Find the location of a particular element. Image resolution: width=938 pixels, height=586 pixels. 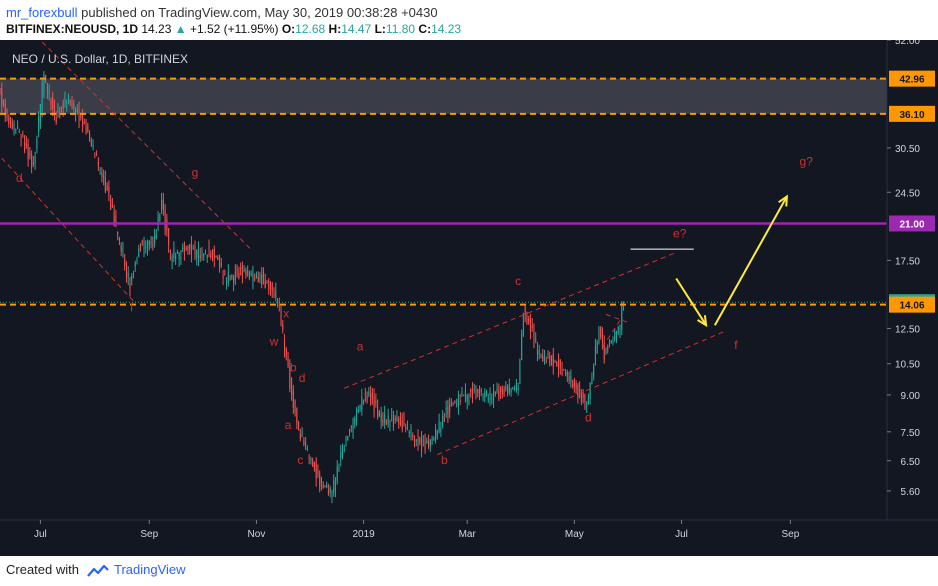

price-tick-label: 24.50 is located at coordinates (907, 193).